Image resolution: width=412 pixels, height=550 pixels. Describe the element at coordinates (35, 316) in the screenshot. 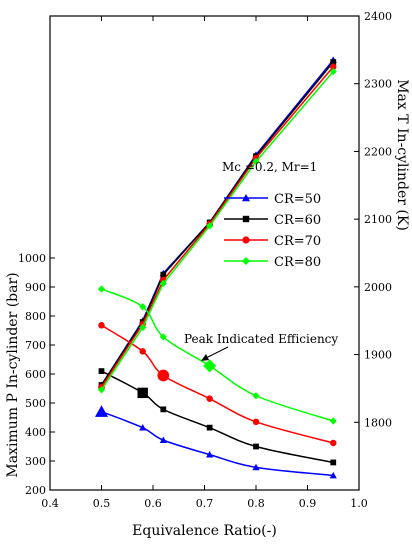

I see `y-left-tick-label: 800` at that location.